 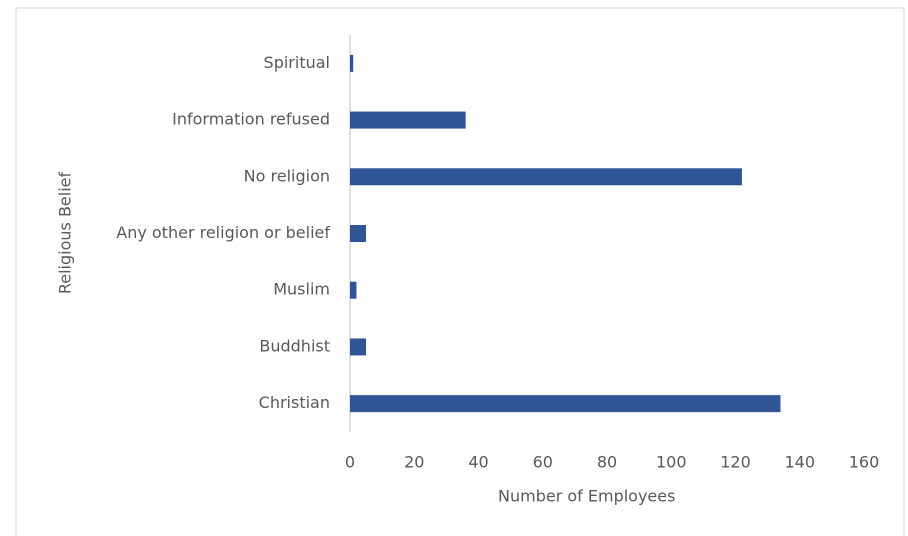 What do you see at coordinates (301, 289) in the screenshot?
I see `y-tick-label: Muslim` at bounding box center [301, 289].